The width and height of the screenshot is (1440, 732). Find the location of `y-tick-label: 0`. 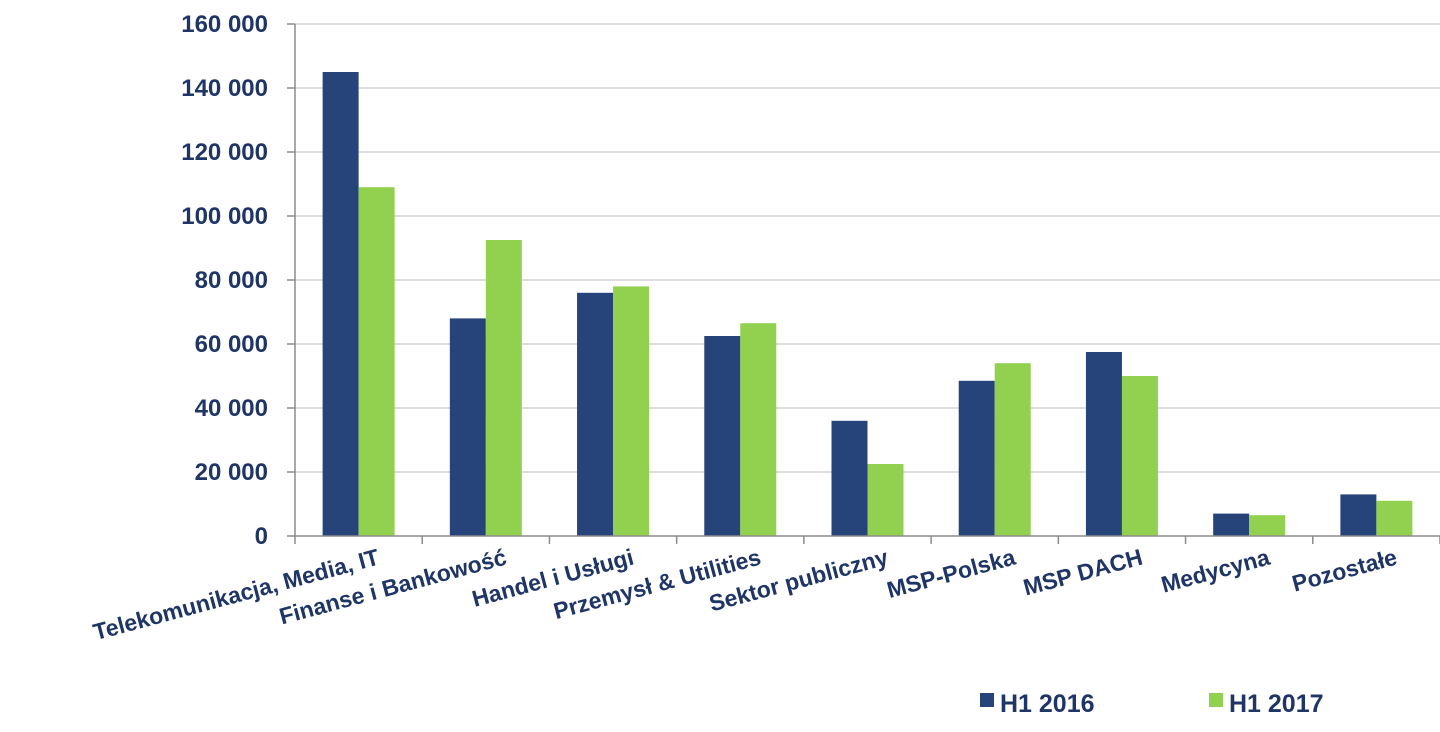

y-tick-label: 0 is located at coordinates (261, 536).